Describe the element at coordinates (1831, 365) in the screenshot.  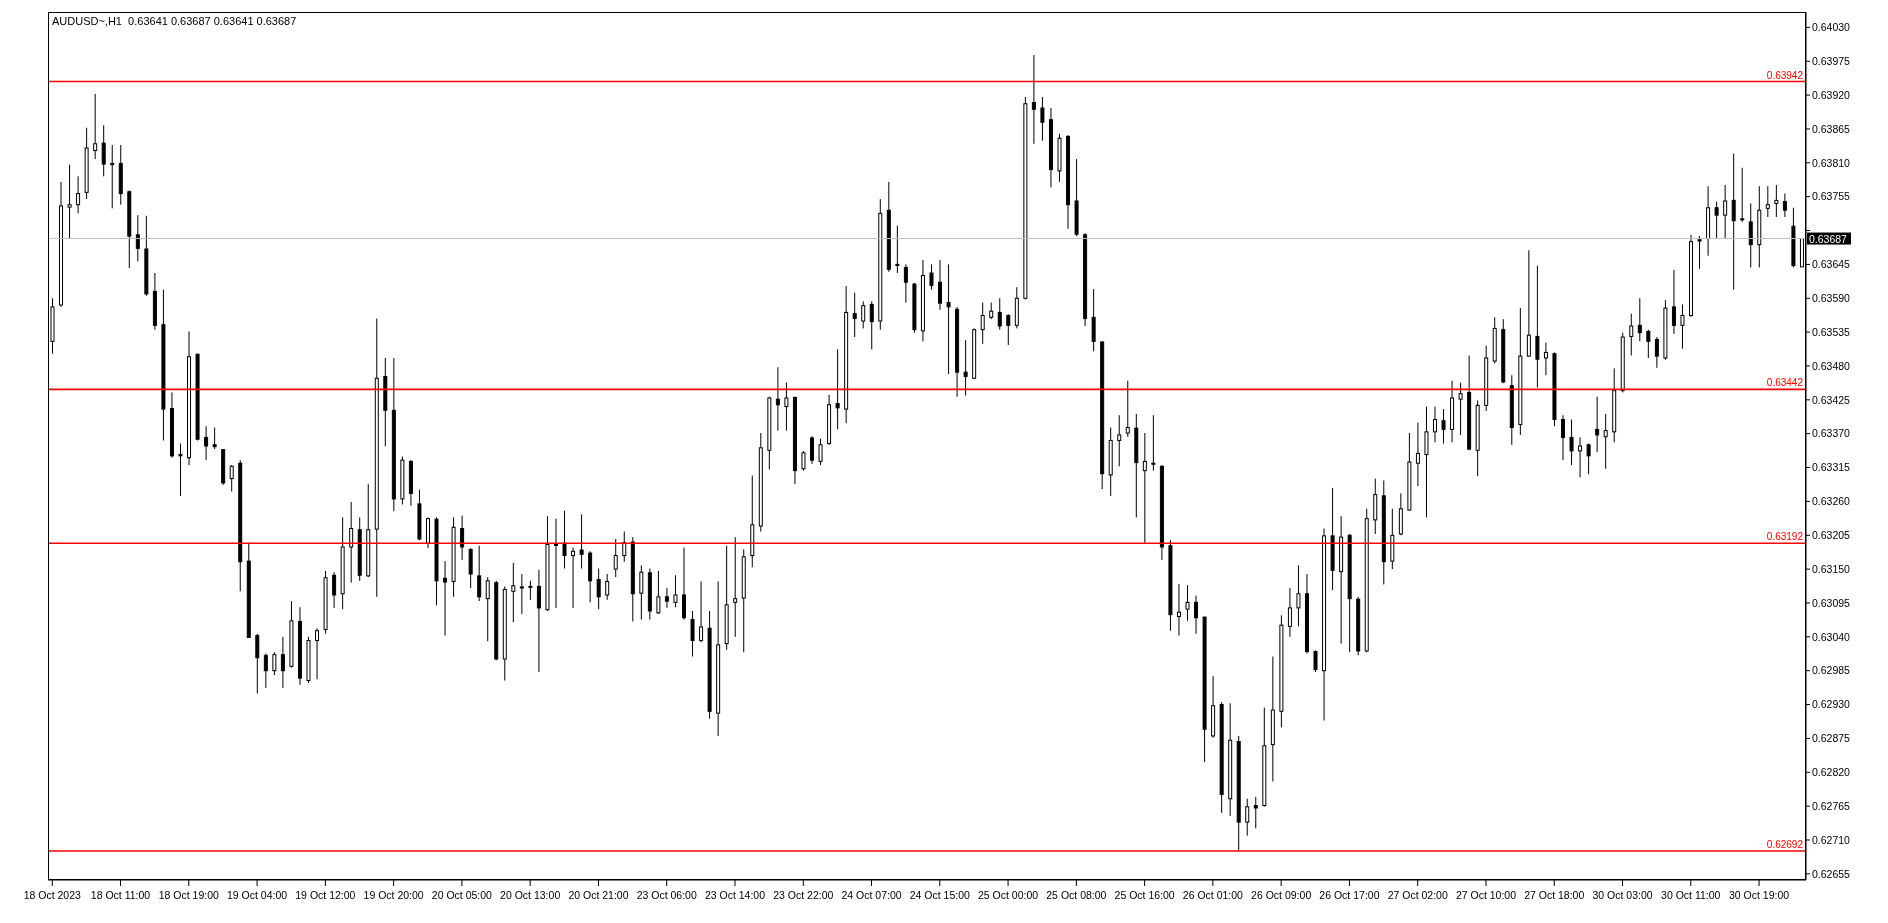
I see `y-tick-label: 0.63480` at that location.